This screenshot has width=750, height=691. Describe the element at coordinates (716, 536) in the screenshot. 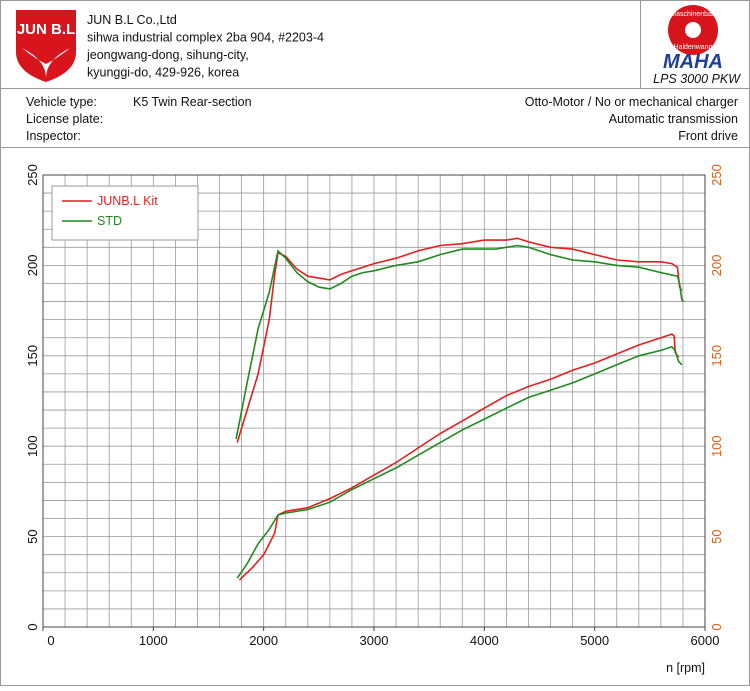

I see `y2-tick-label: 50` at that location.